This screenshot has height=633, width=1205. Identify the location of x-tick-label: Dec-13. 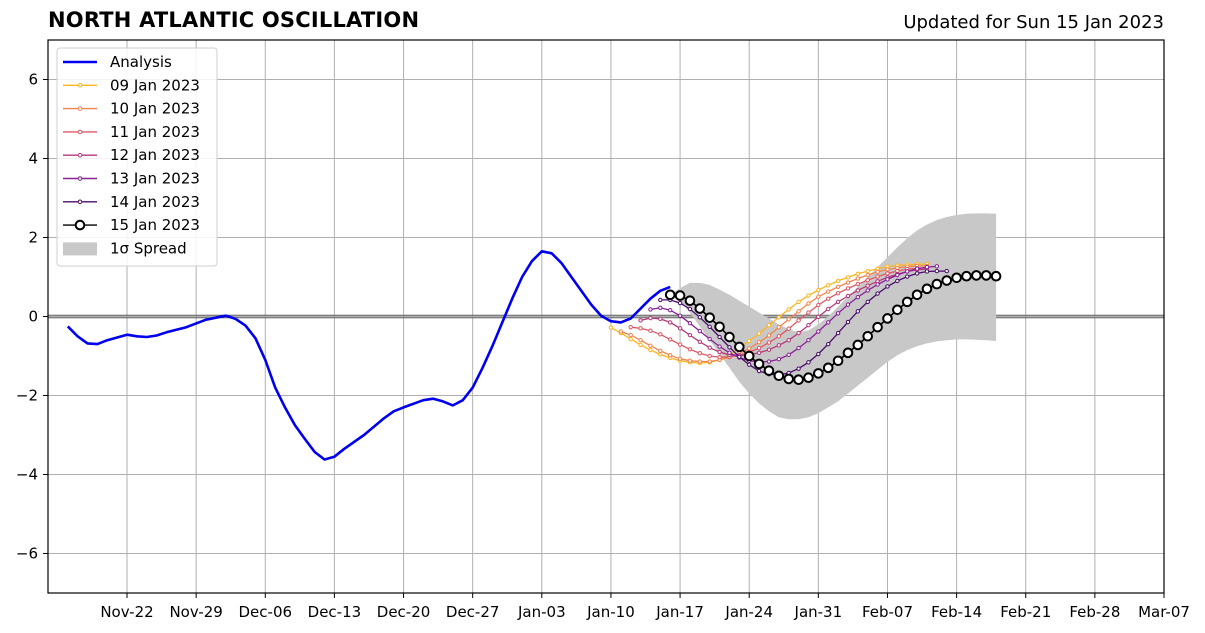
(335, 612).